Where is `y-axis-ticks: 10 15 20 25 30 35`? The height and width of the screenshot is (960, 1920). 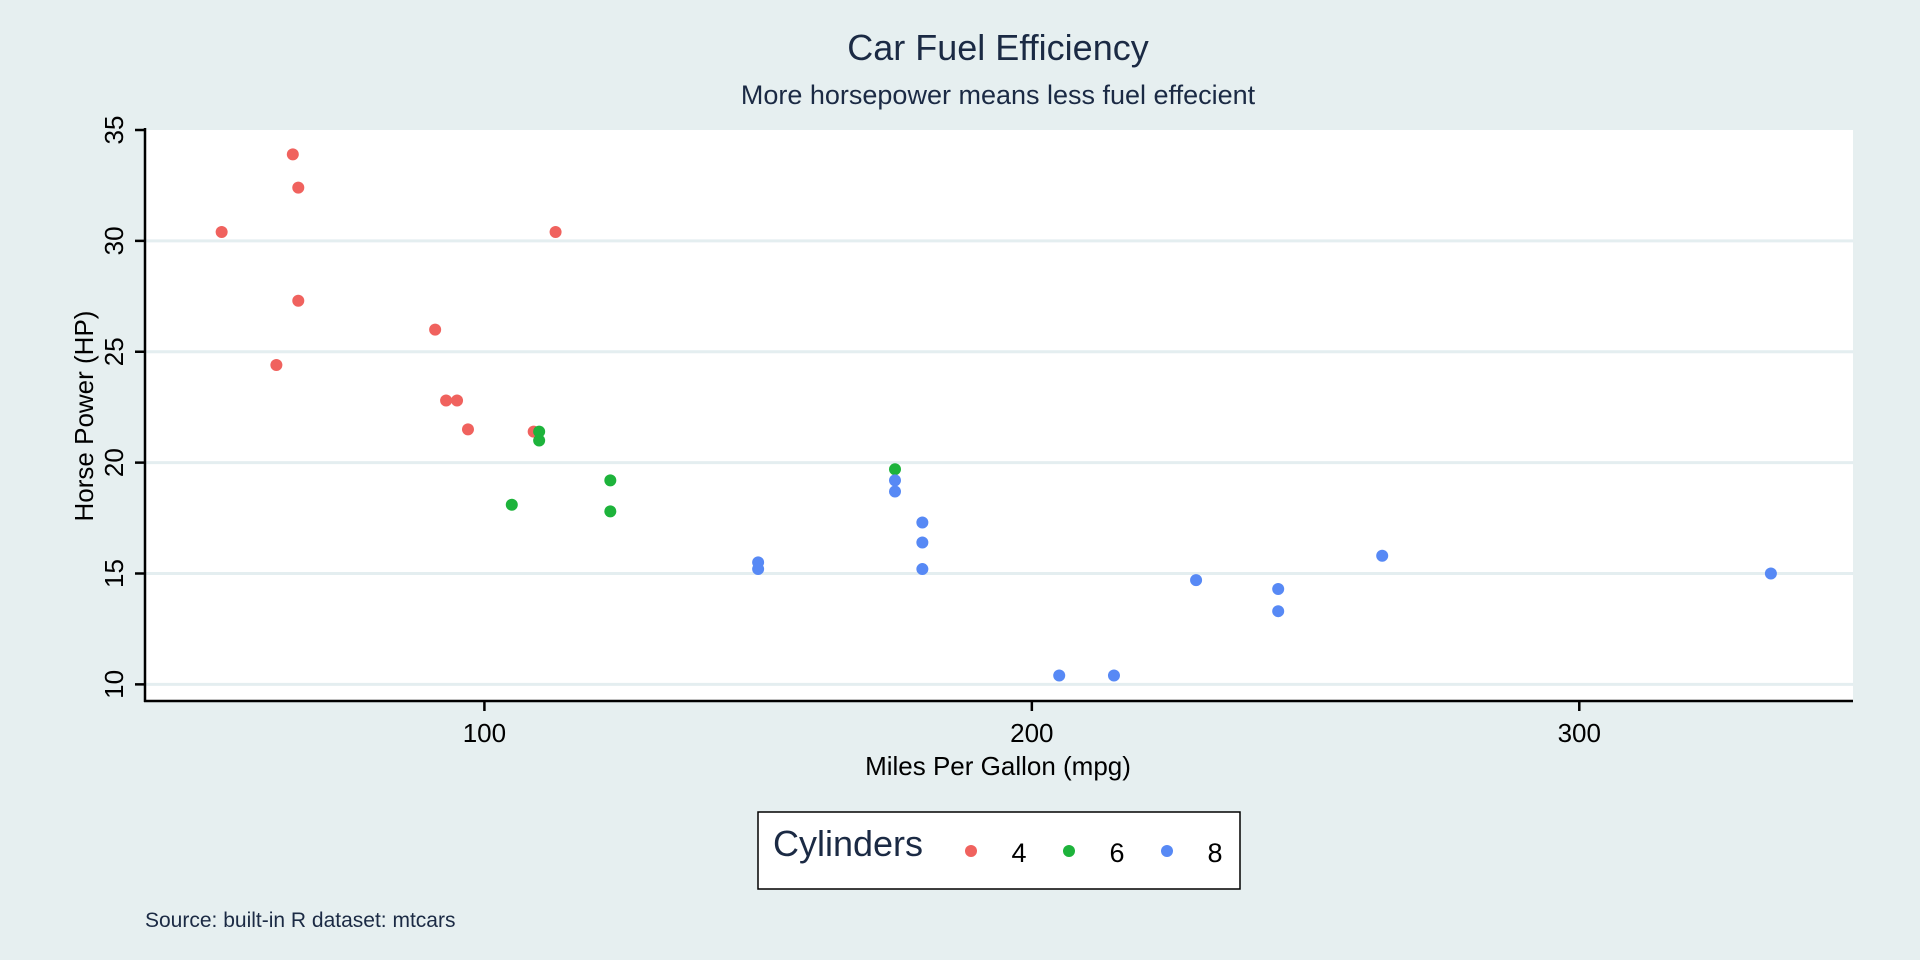
y-axis-ticks: 10 15 20 25 30 35 is located at coordinates (122, 407).